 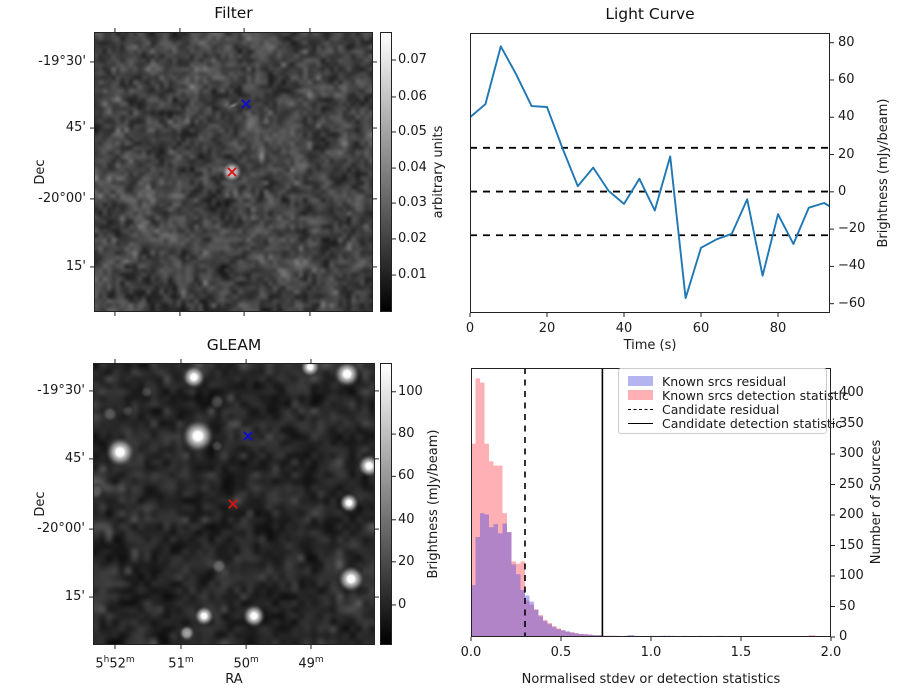 What do you see at coordinates (846, 79) in the screenshot?
I see `y-tick-label: 60` at bounding box center [846, 79].